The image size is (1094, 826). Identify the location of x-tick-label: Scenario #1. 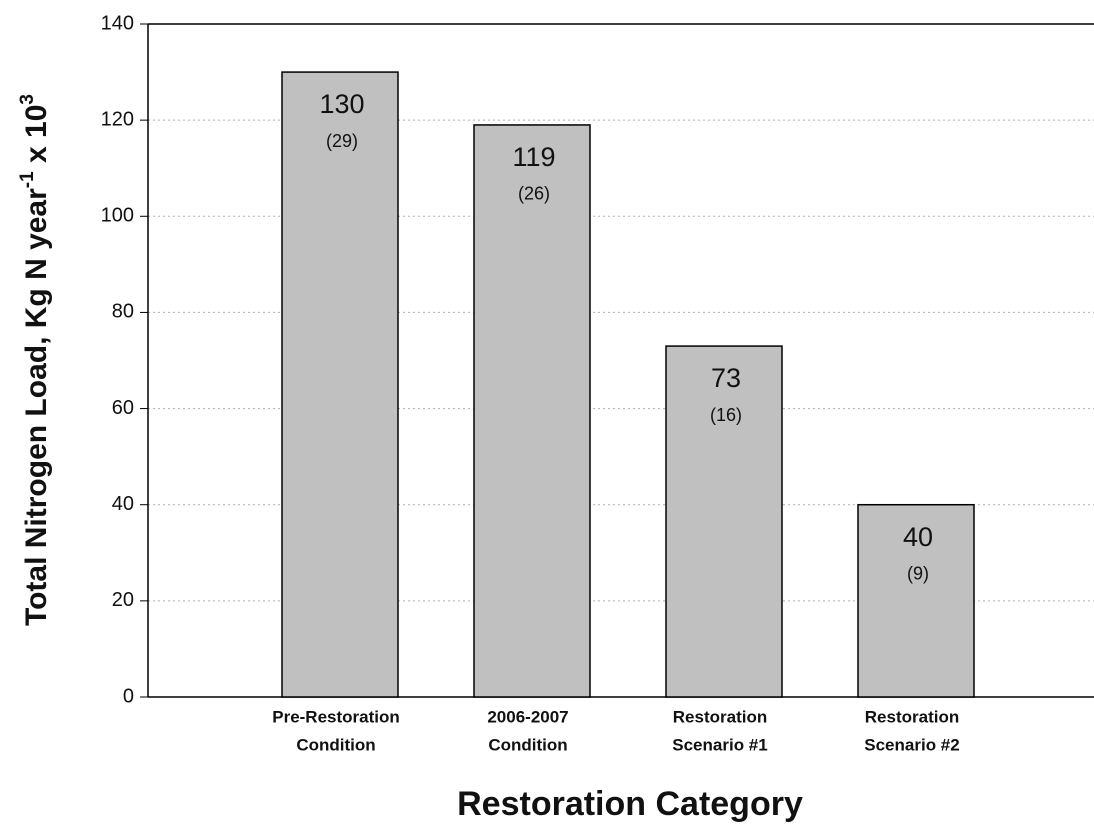
(719, 744).